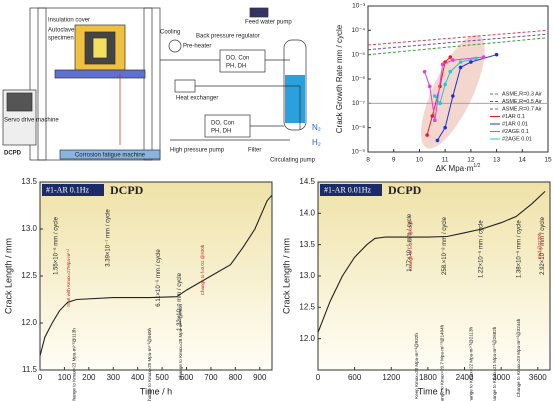 Image resolution: width=554 pixels, height=401 pixels. What do you see at coordinates (73, 364) in the screenshot?
I see `event-annotation: Change to Kmax=23 Mpa·m¹ᐟ²@113h` at bounding box center [73, 364].